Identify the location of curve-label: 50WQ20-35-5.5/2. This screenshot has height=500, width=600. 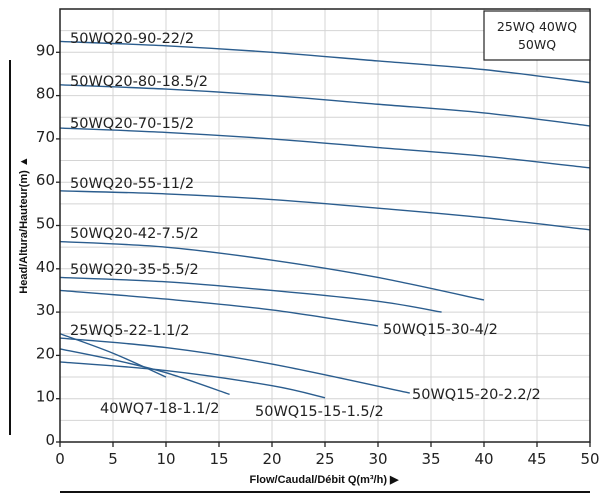
(134, 270).